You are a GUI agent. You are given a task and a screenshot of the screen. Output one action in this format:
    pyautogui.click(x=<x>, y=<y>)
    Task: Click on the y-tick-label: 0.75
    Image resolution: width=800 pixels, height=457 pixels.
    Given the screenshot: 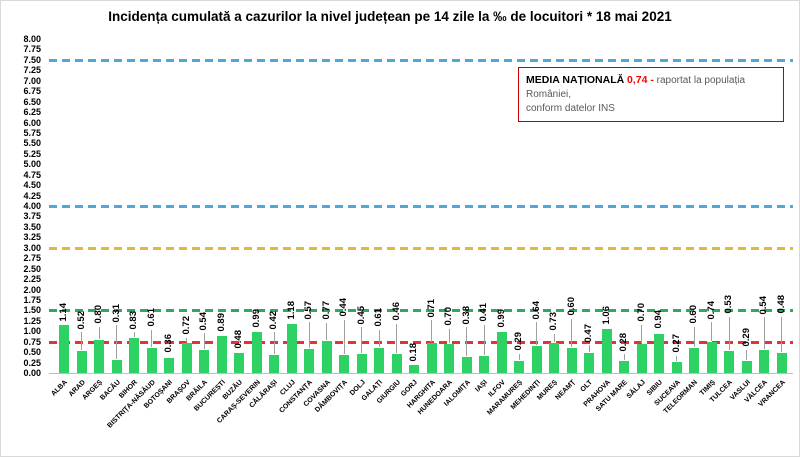 What is the action you would take?
    pyautogui.click(x=32, y=341)
    